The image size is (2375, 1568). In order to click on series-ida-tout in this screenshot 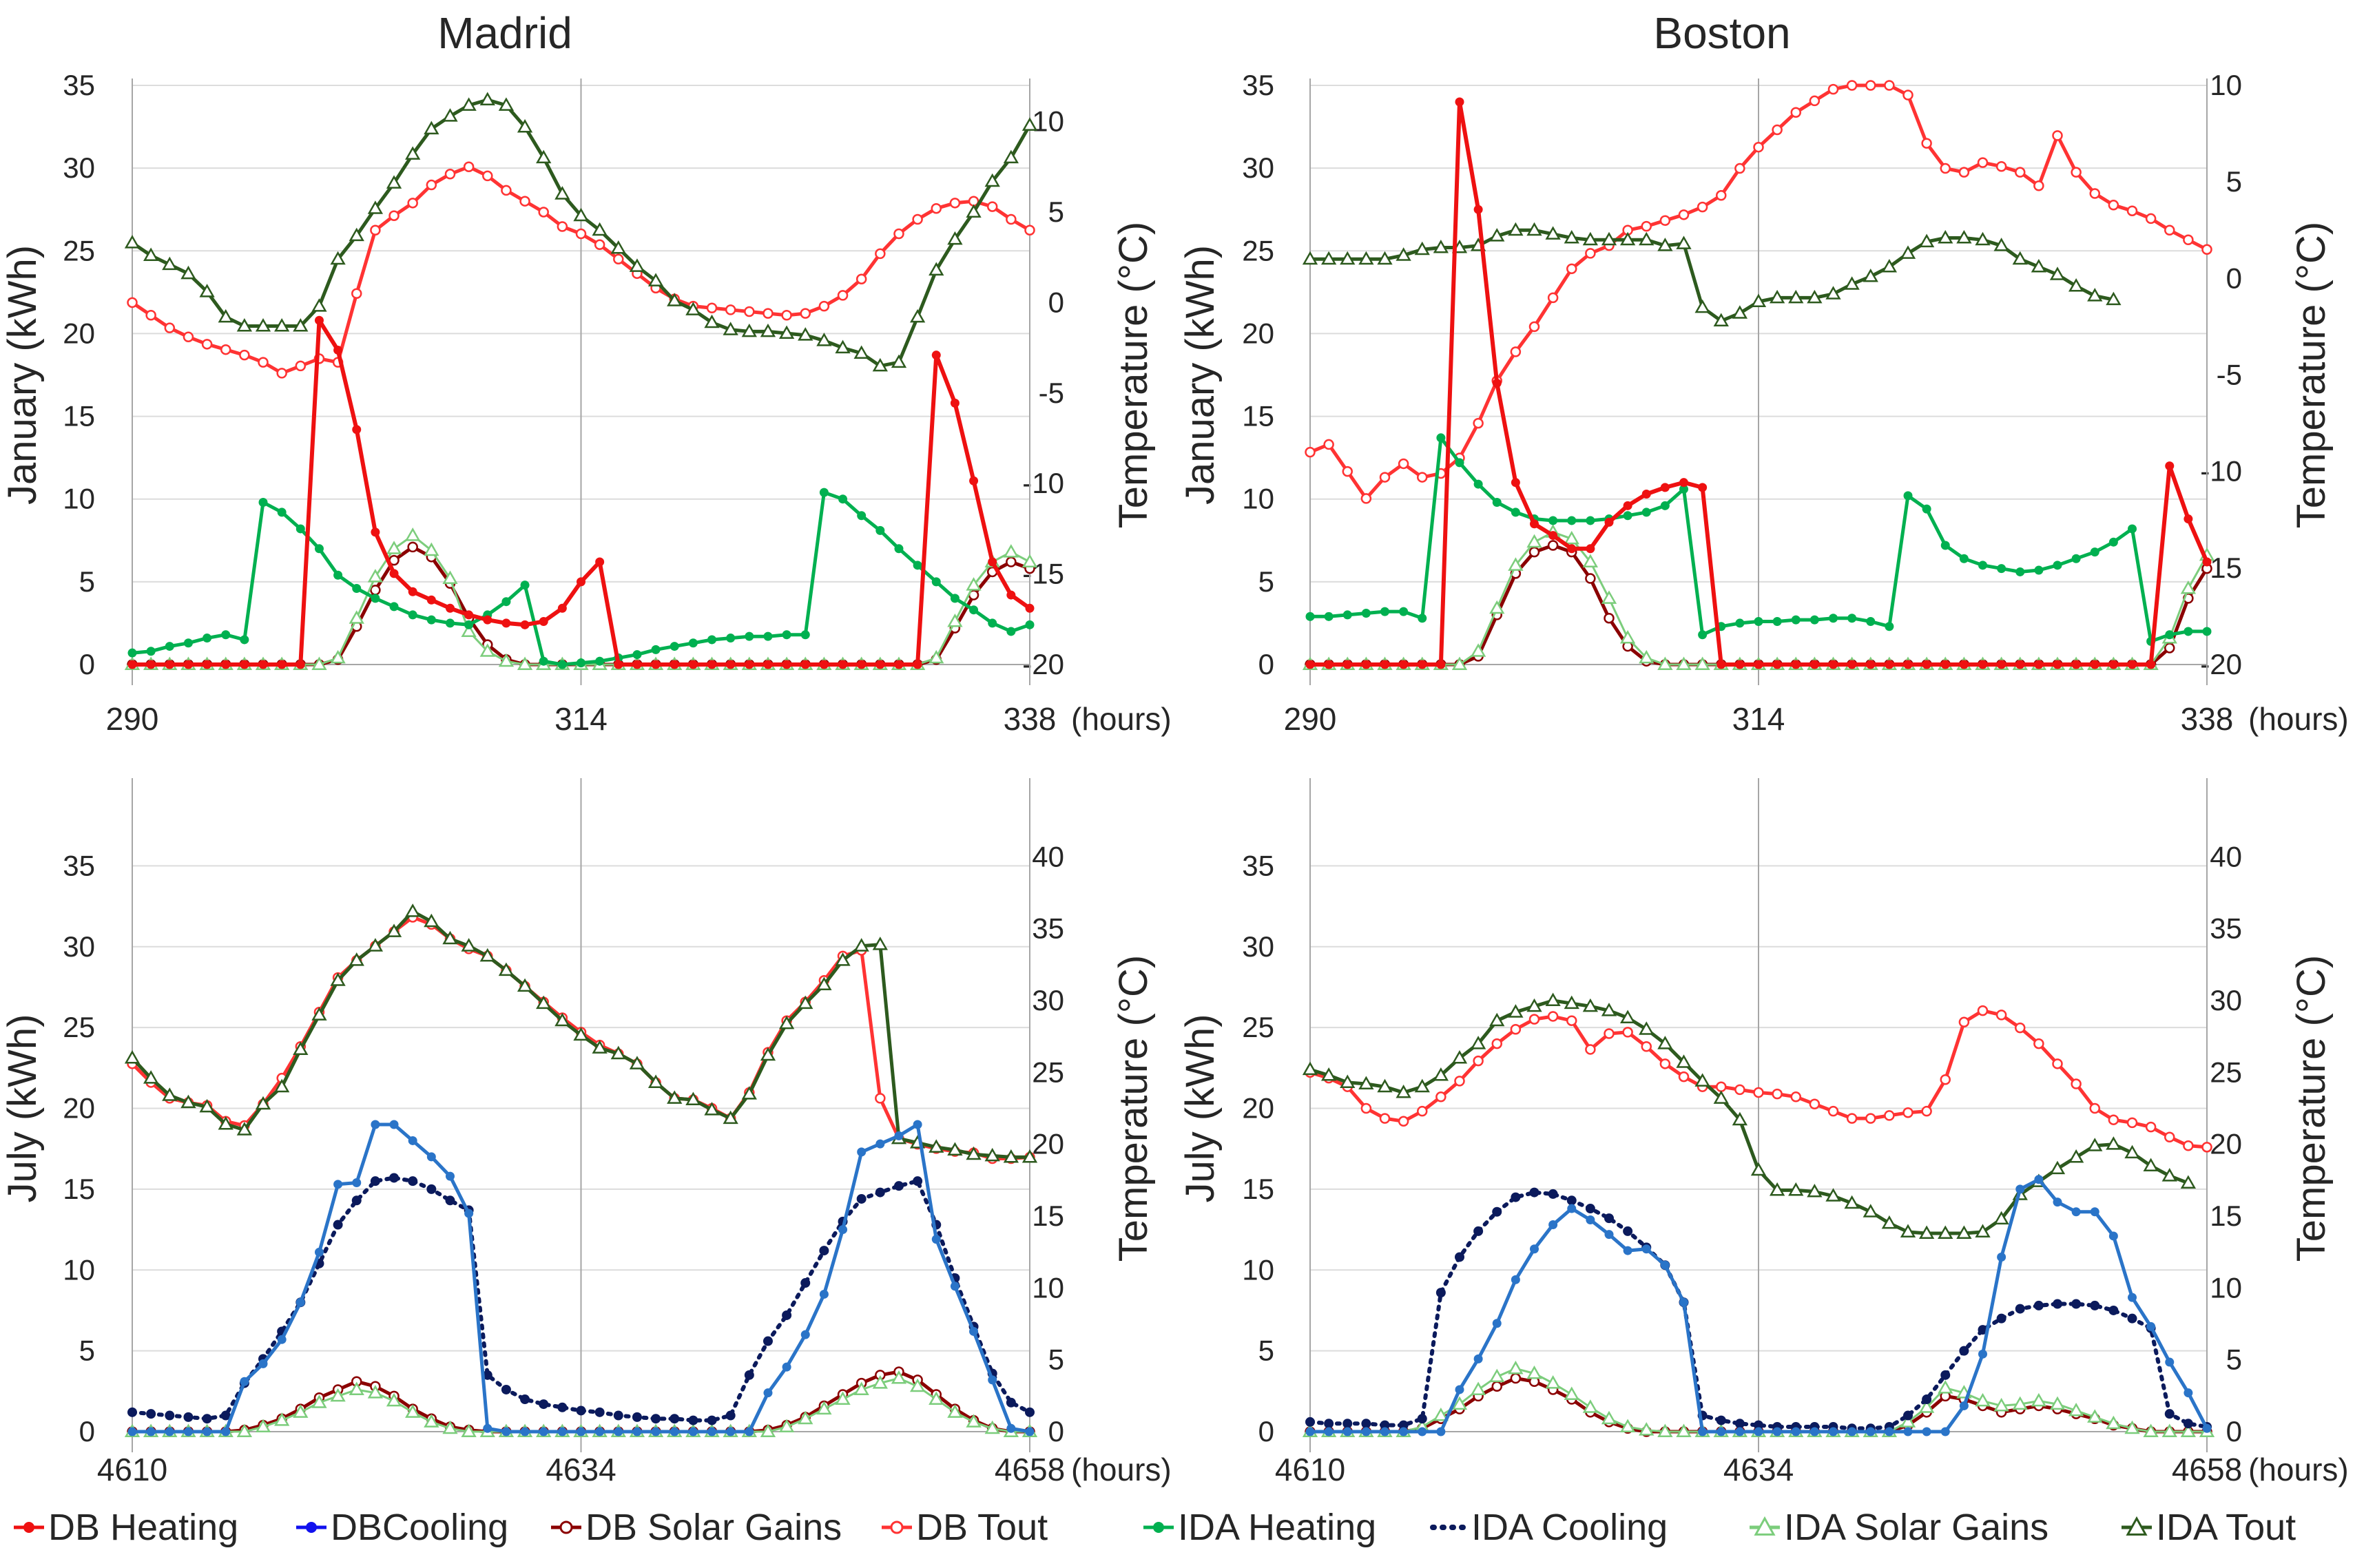, I will do `click(581, 1033)`.